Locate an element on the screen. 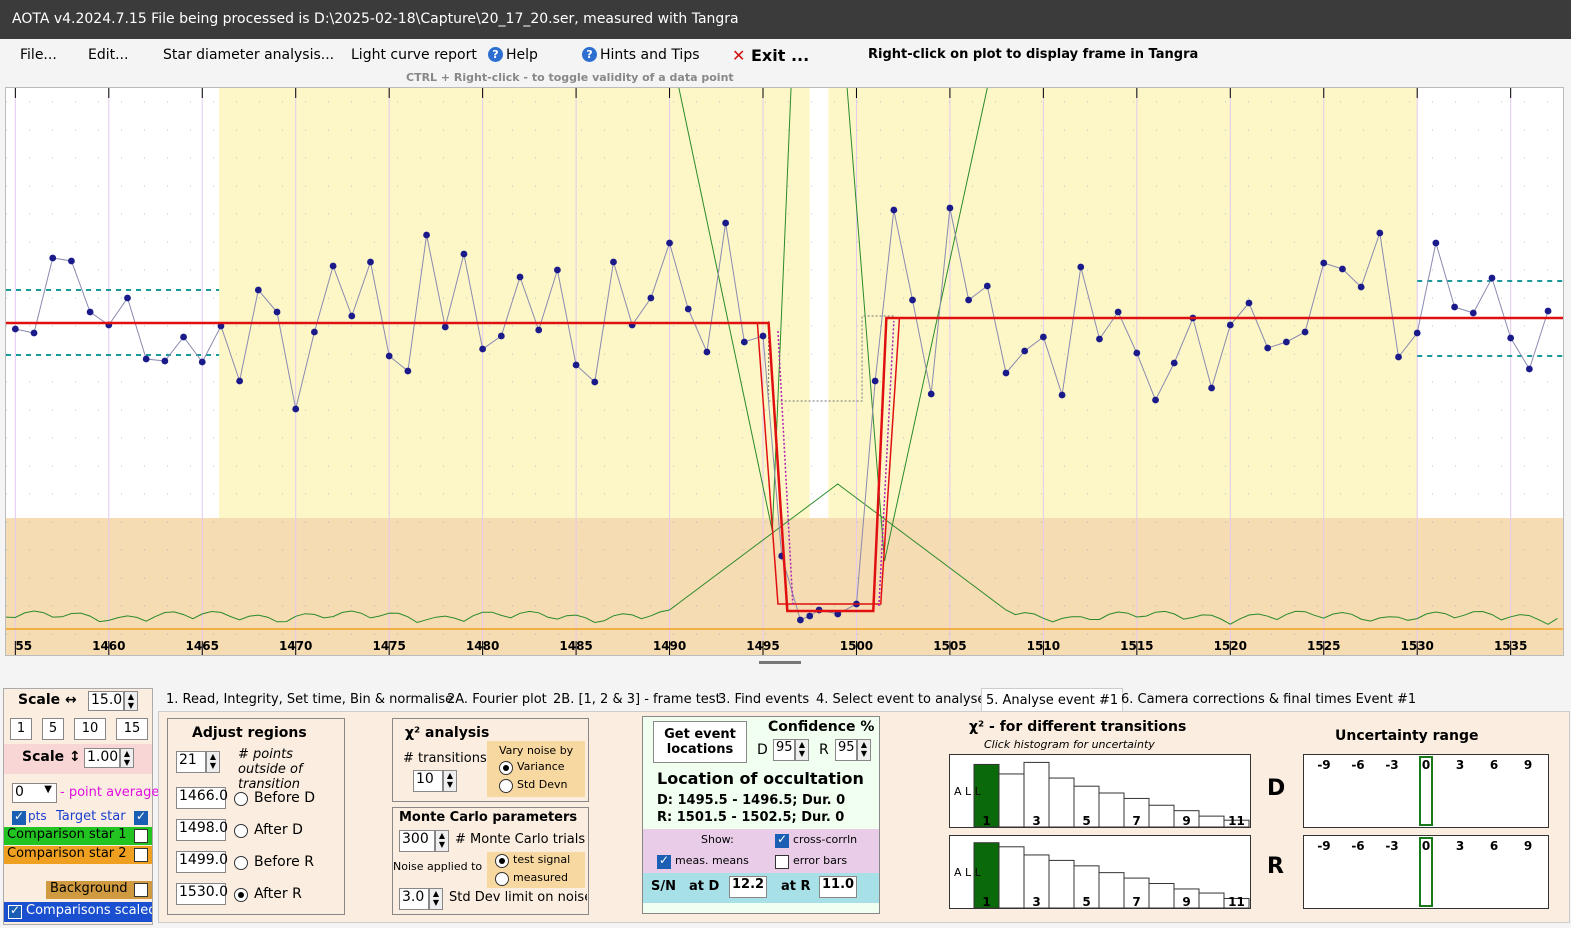  menu-help-label: Help is located at coordinates (522, 55).